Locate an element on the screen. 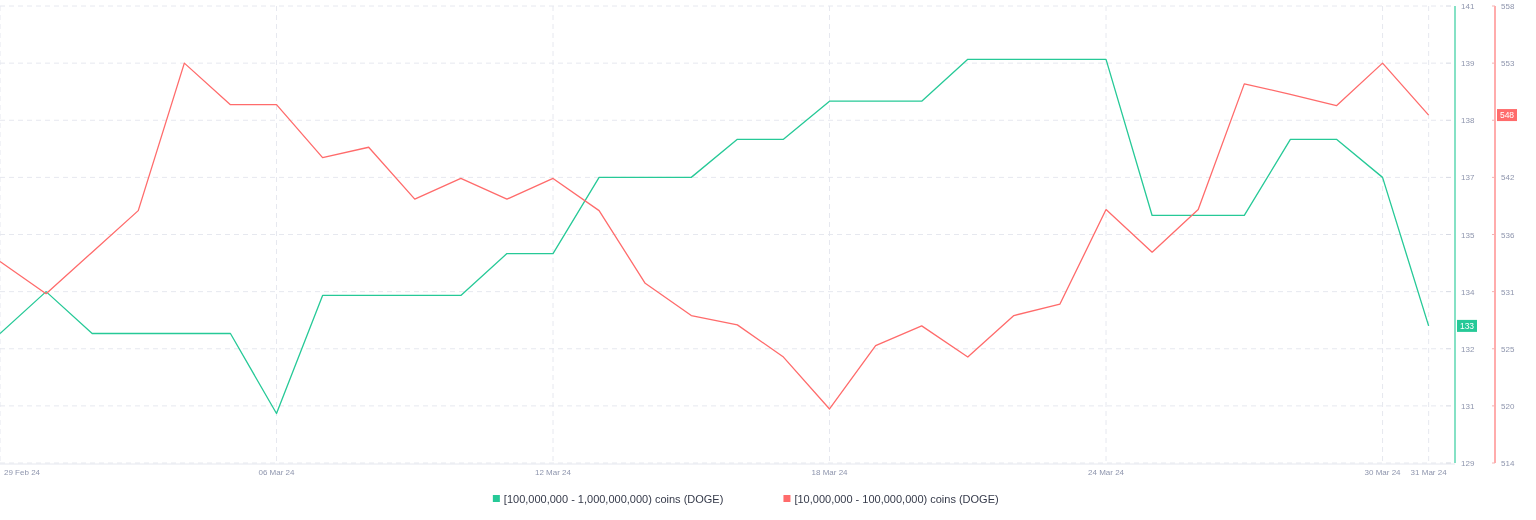  y2-tick-label: 520 is located at coordinates (1508, 406).